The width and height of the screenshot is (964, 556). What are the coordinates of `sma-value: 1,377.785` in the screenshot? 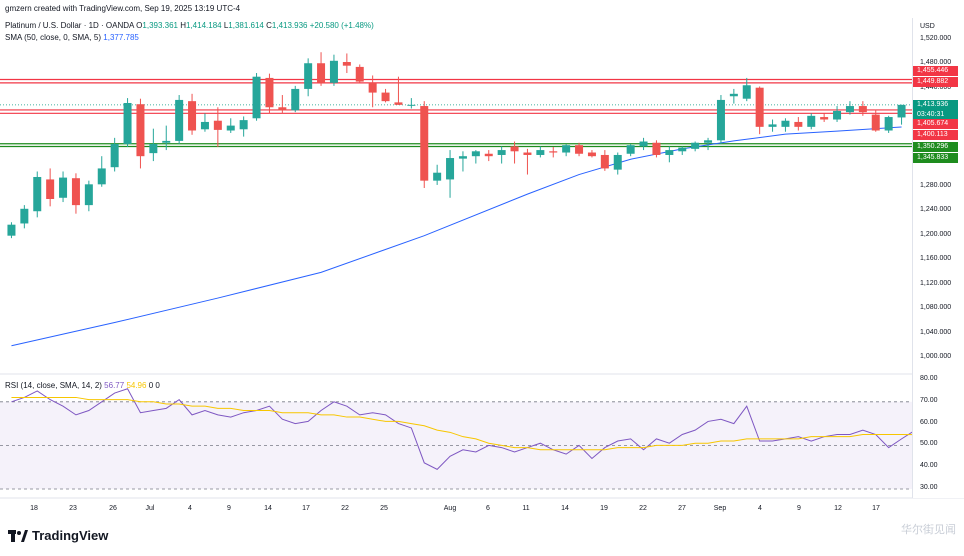 It's located at (121, 37).